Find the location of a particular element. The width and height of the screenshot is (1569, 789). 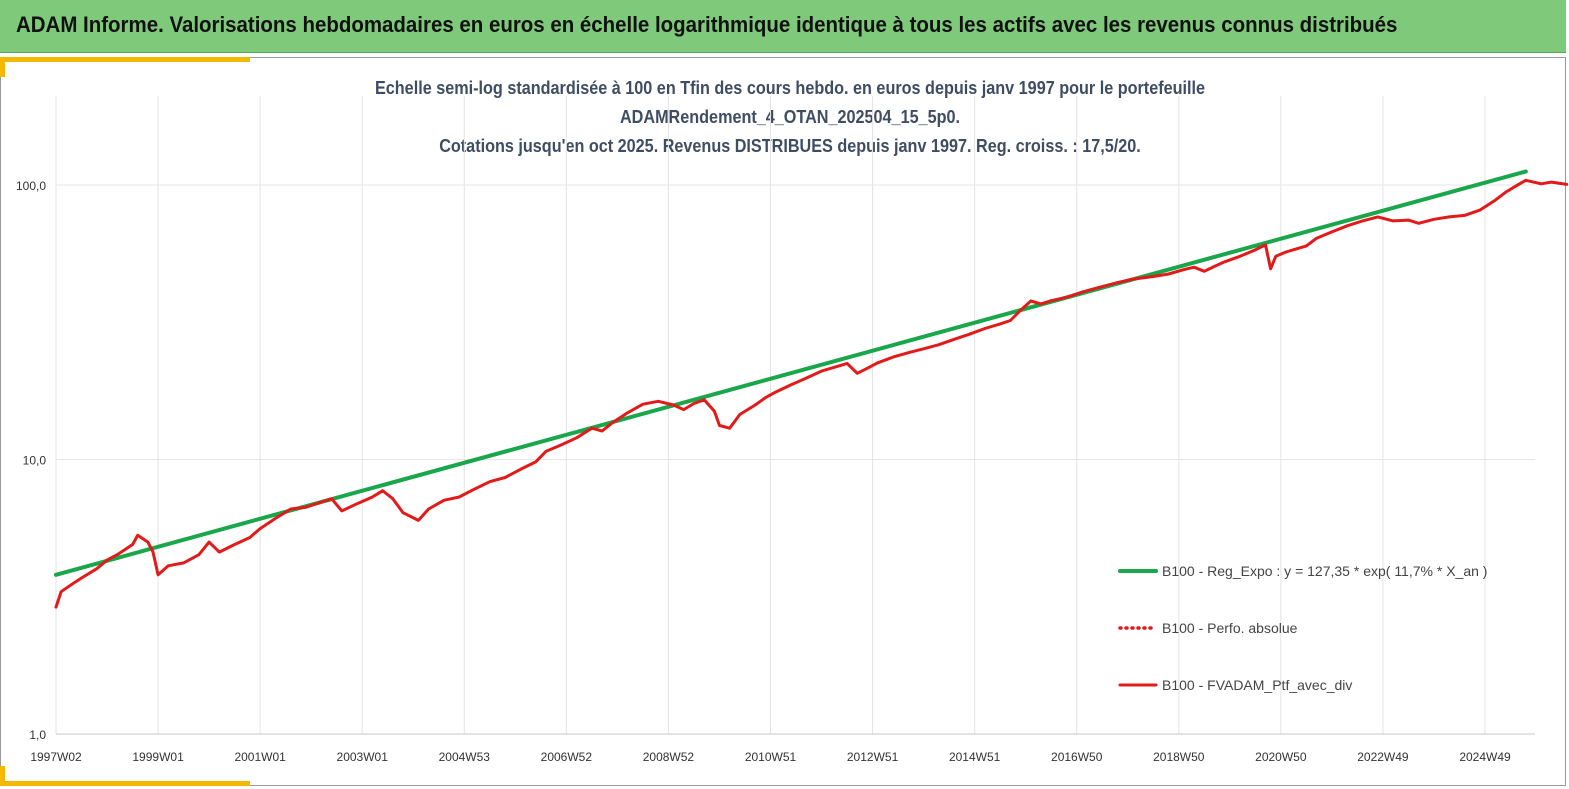

x-tick-label: 2008W52 is located at coordinates (669, 757).